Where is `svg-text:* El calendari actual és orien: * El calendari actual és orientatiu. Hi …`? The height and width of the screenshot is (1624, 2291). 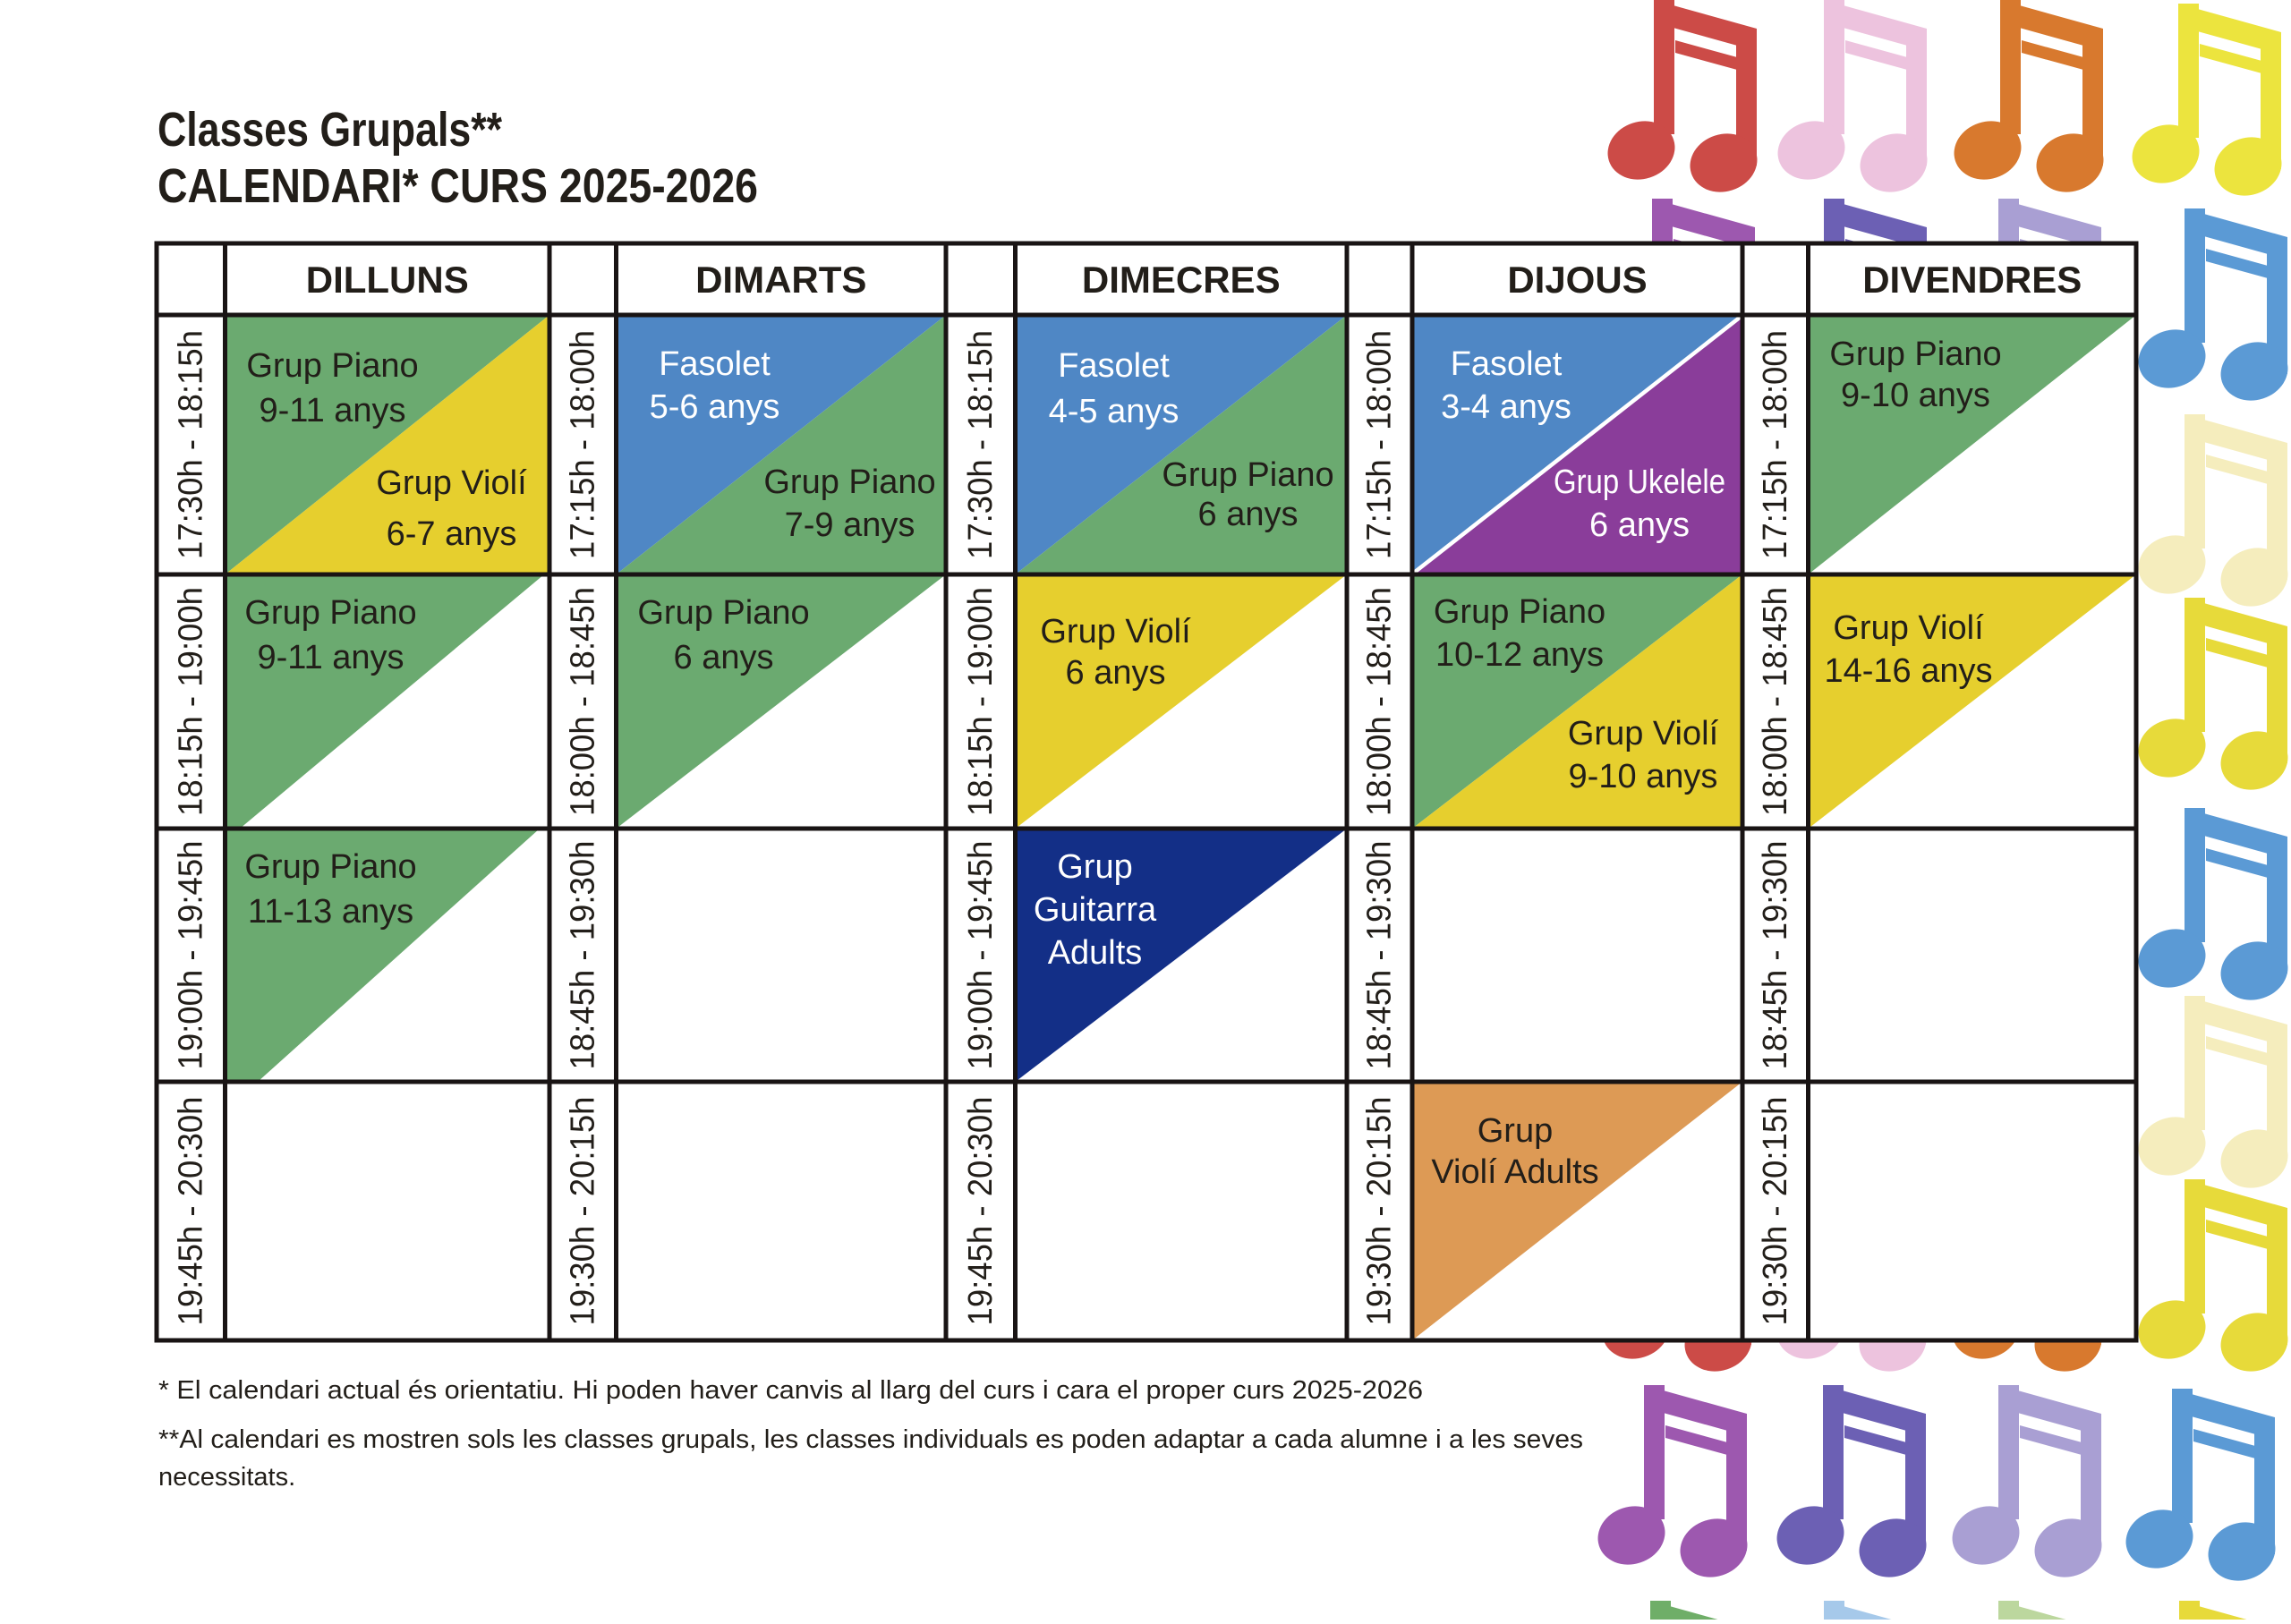 svg-text:* El calendari actual és orien: * El calendari actual és orientatiu. Hi … is located at coordinates (790, 1390).